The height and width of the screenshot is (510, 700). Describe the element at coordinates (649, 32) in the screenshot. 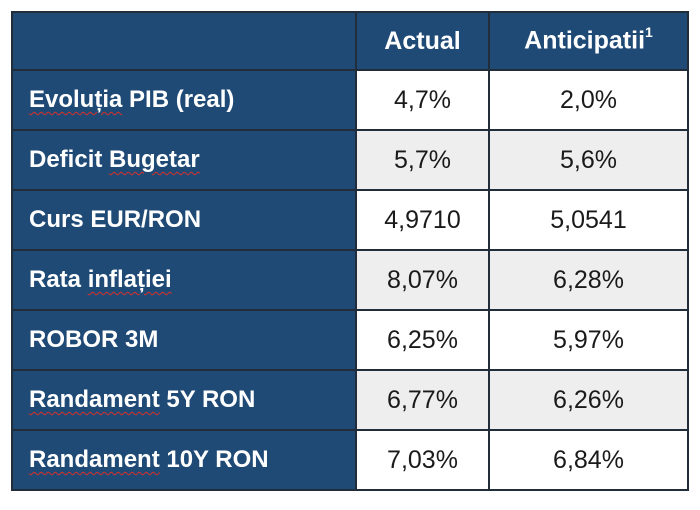

I see `footnote-marker: 1` at that location.